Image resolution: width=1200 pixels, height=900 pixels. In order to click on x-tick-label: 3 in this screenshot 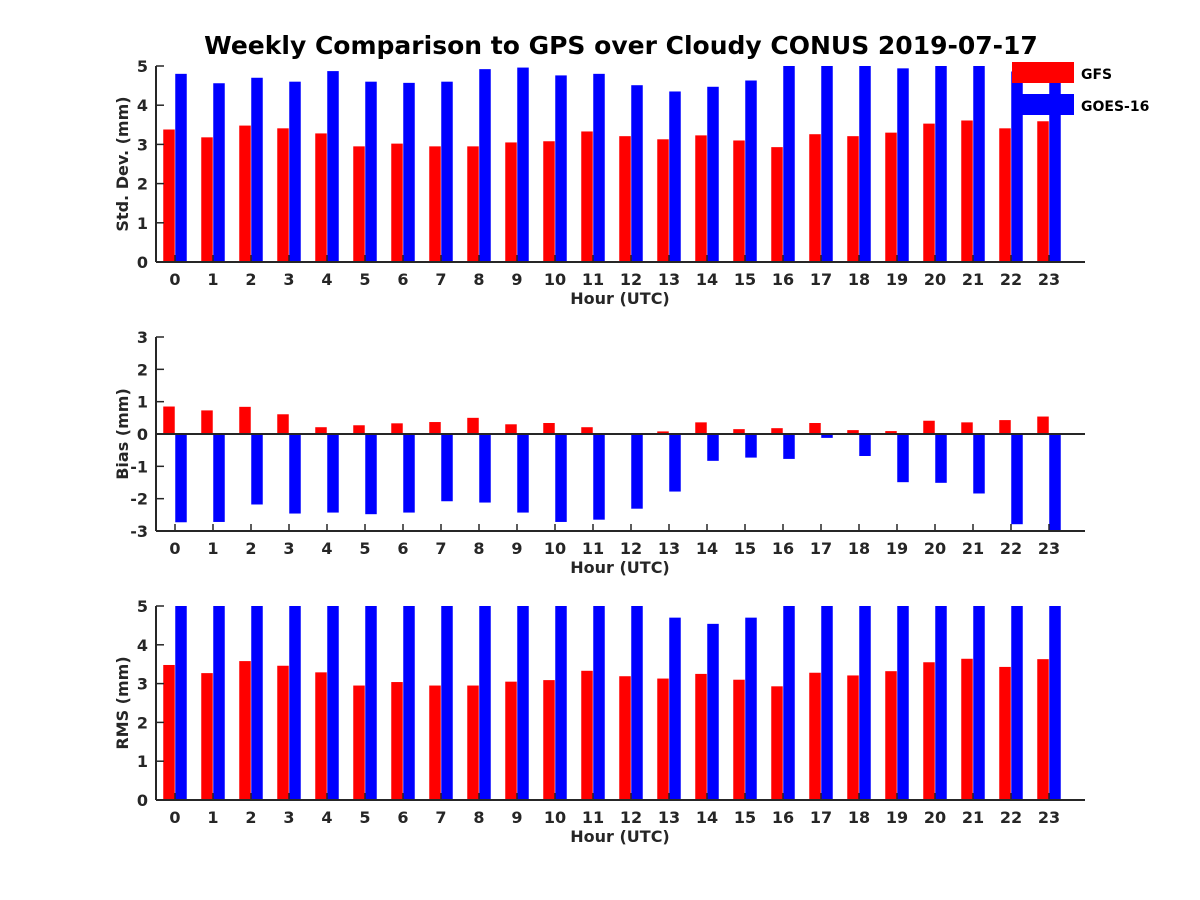, I will do `click(288, 817)`.